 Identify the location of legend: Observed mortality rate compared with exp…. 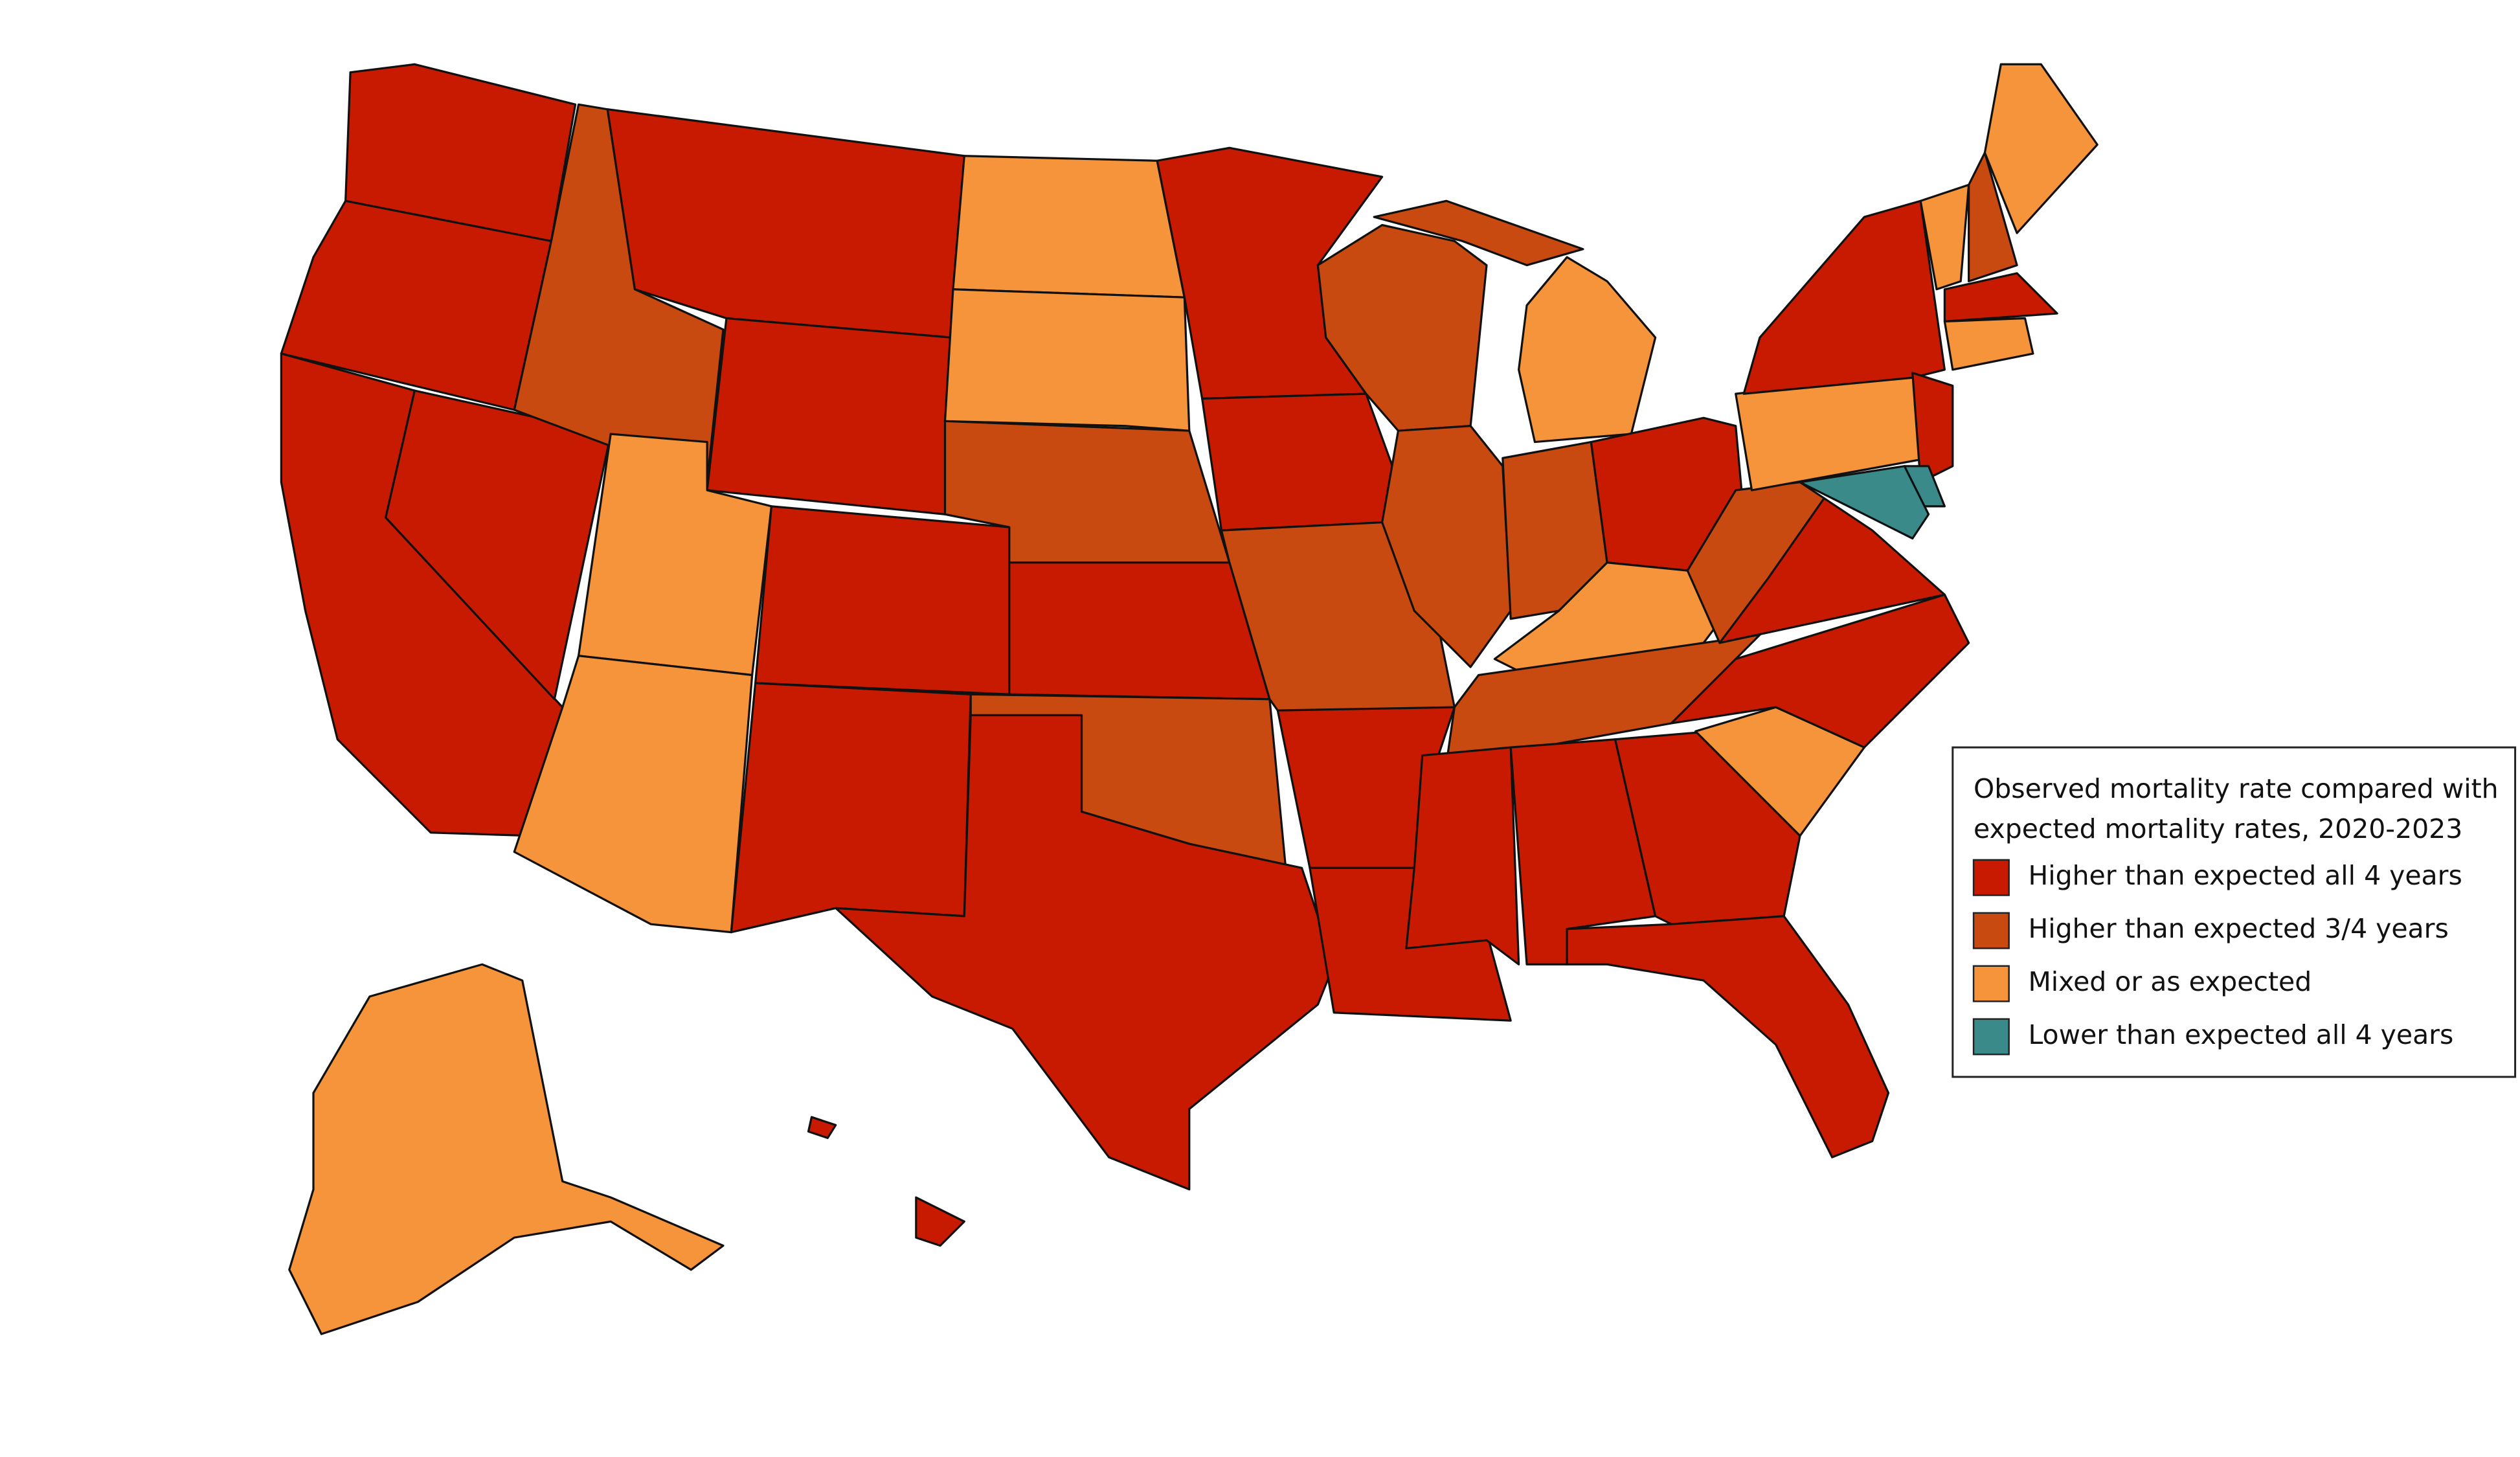
(2234, 912).